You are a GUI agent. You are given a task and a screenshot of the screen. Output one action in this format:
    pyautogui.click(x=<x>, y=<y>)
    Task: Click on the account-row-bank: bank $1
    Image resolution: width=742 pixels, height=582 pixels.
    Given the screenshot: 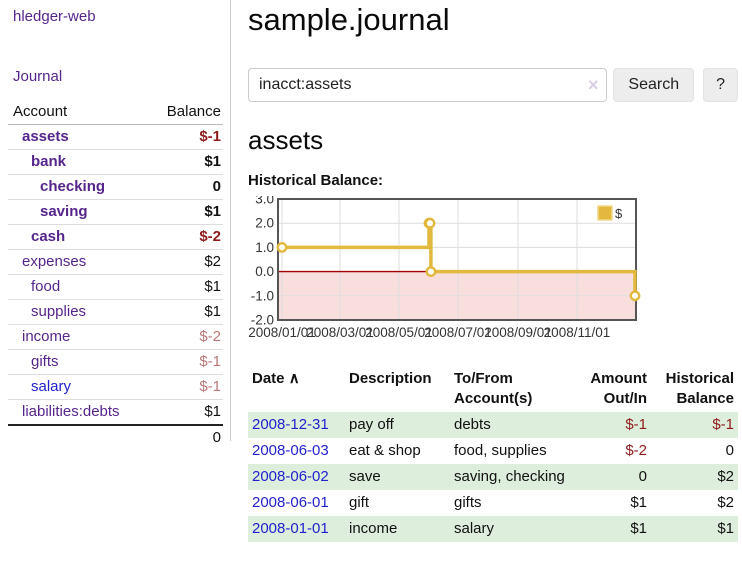 What is the action you would take?
    pyautogui.click(x=115, y=162)
    